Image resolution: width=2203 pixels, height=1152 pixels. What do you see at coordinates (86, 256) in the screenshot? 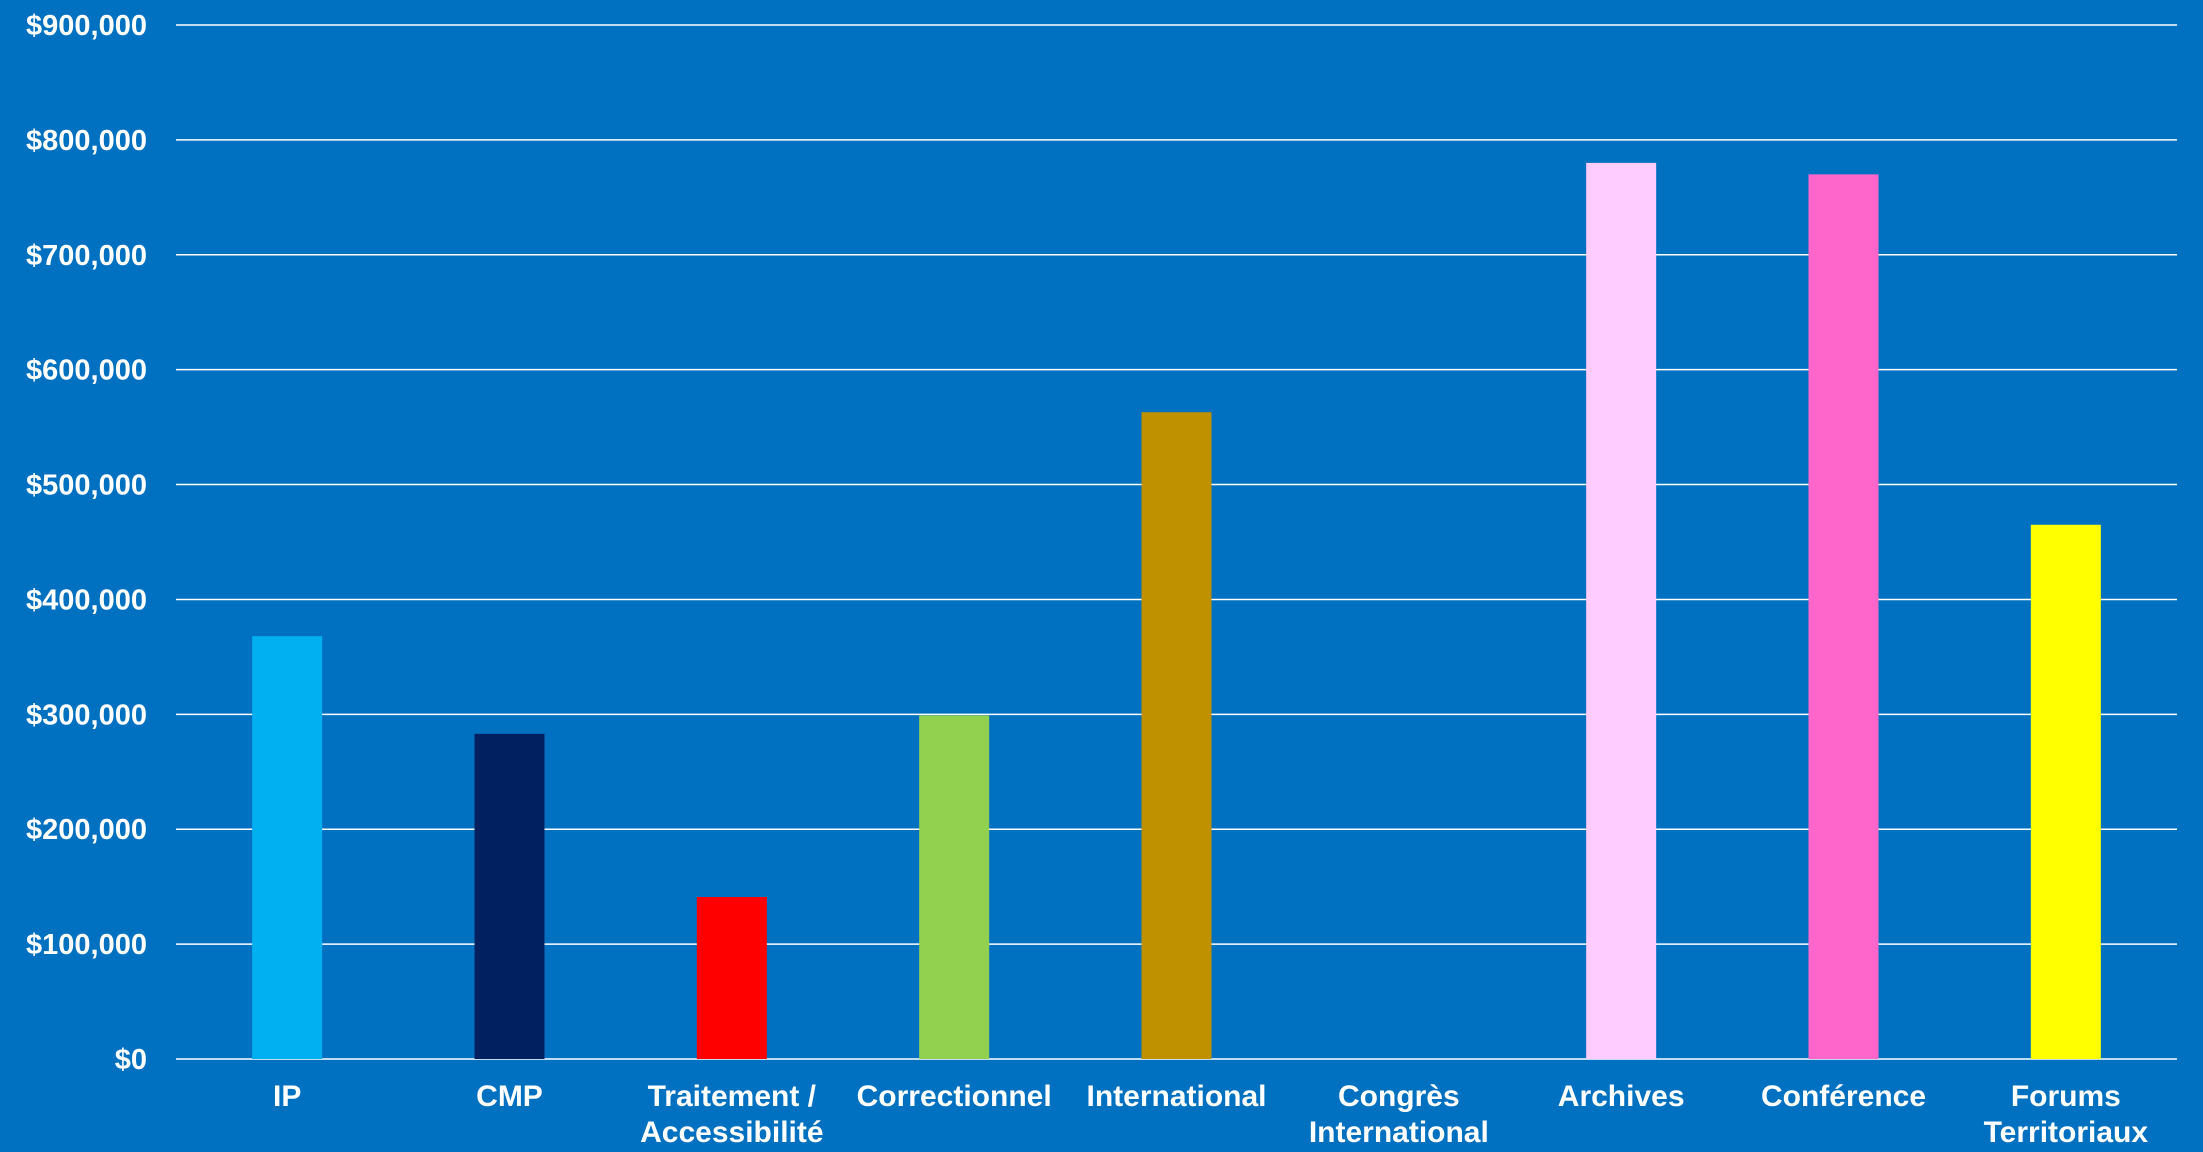
I see `y-tick-label: $700,000` at bounding box center [86, 256].